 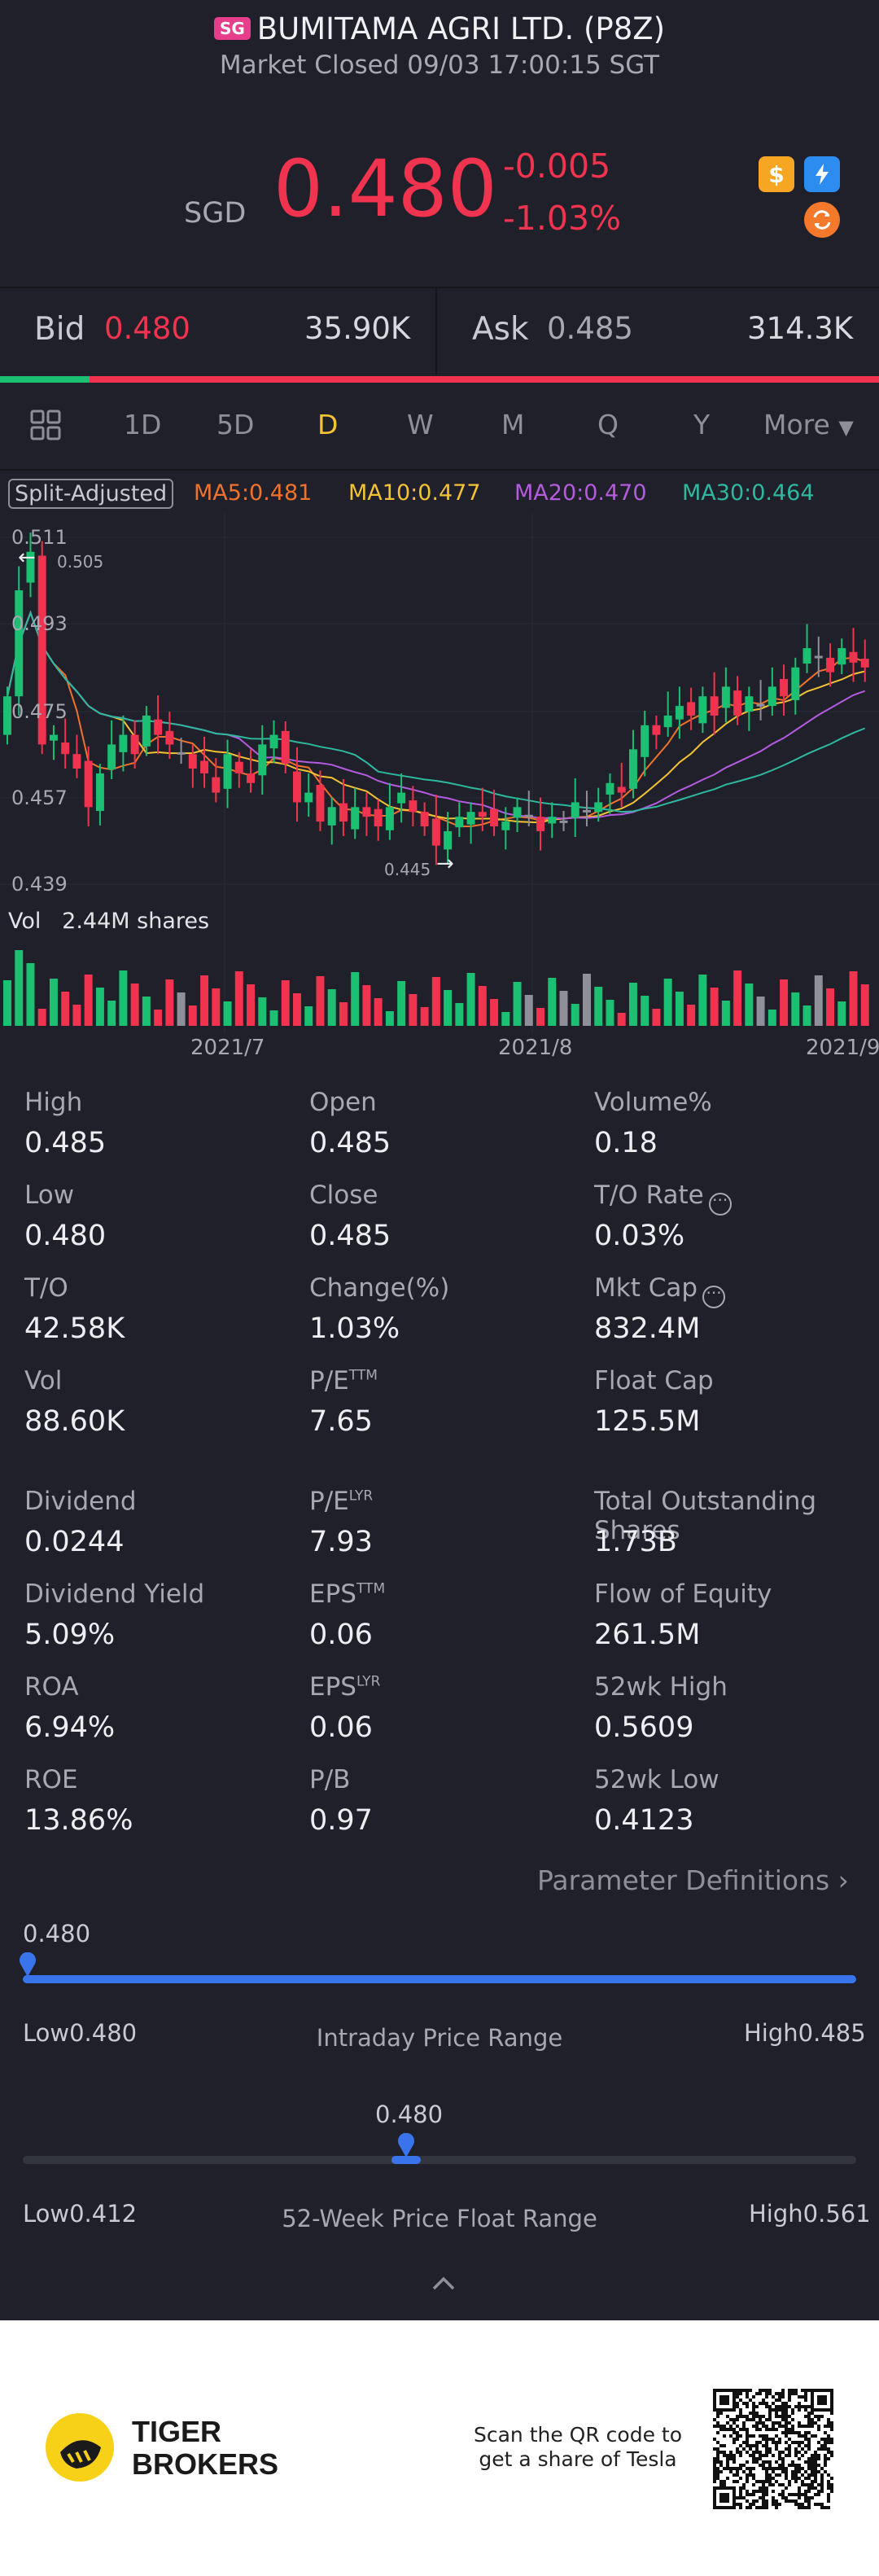 I want to click on split-adjusted-toggle: Split-Adjusted, so click(x=91, y=494).